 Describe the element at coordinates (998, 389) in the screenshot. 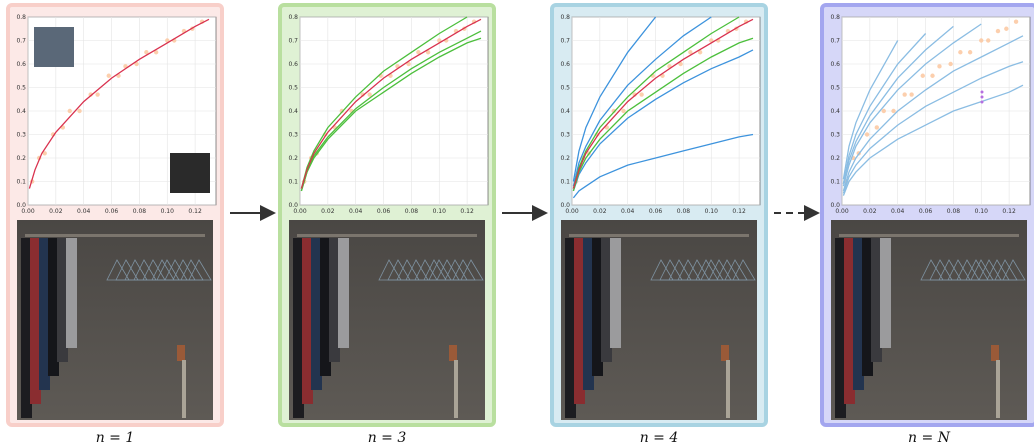

I see `pole` at that location.